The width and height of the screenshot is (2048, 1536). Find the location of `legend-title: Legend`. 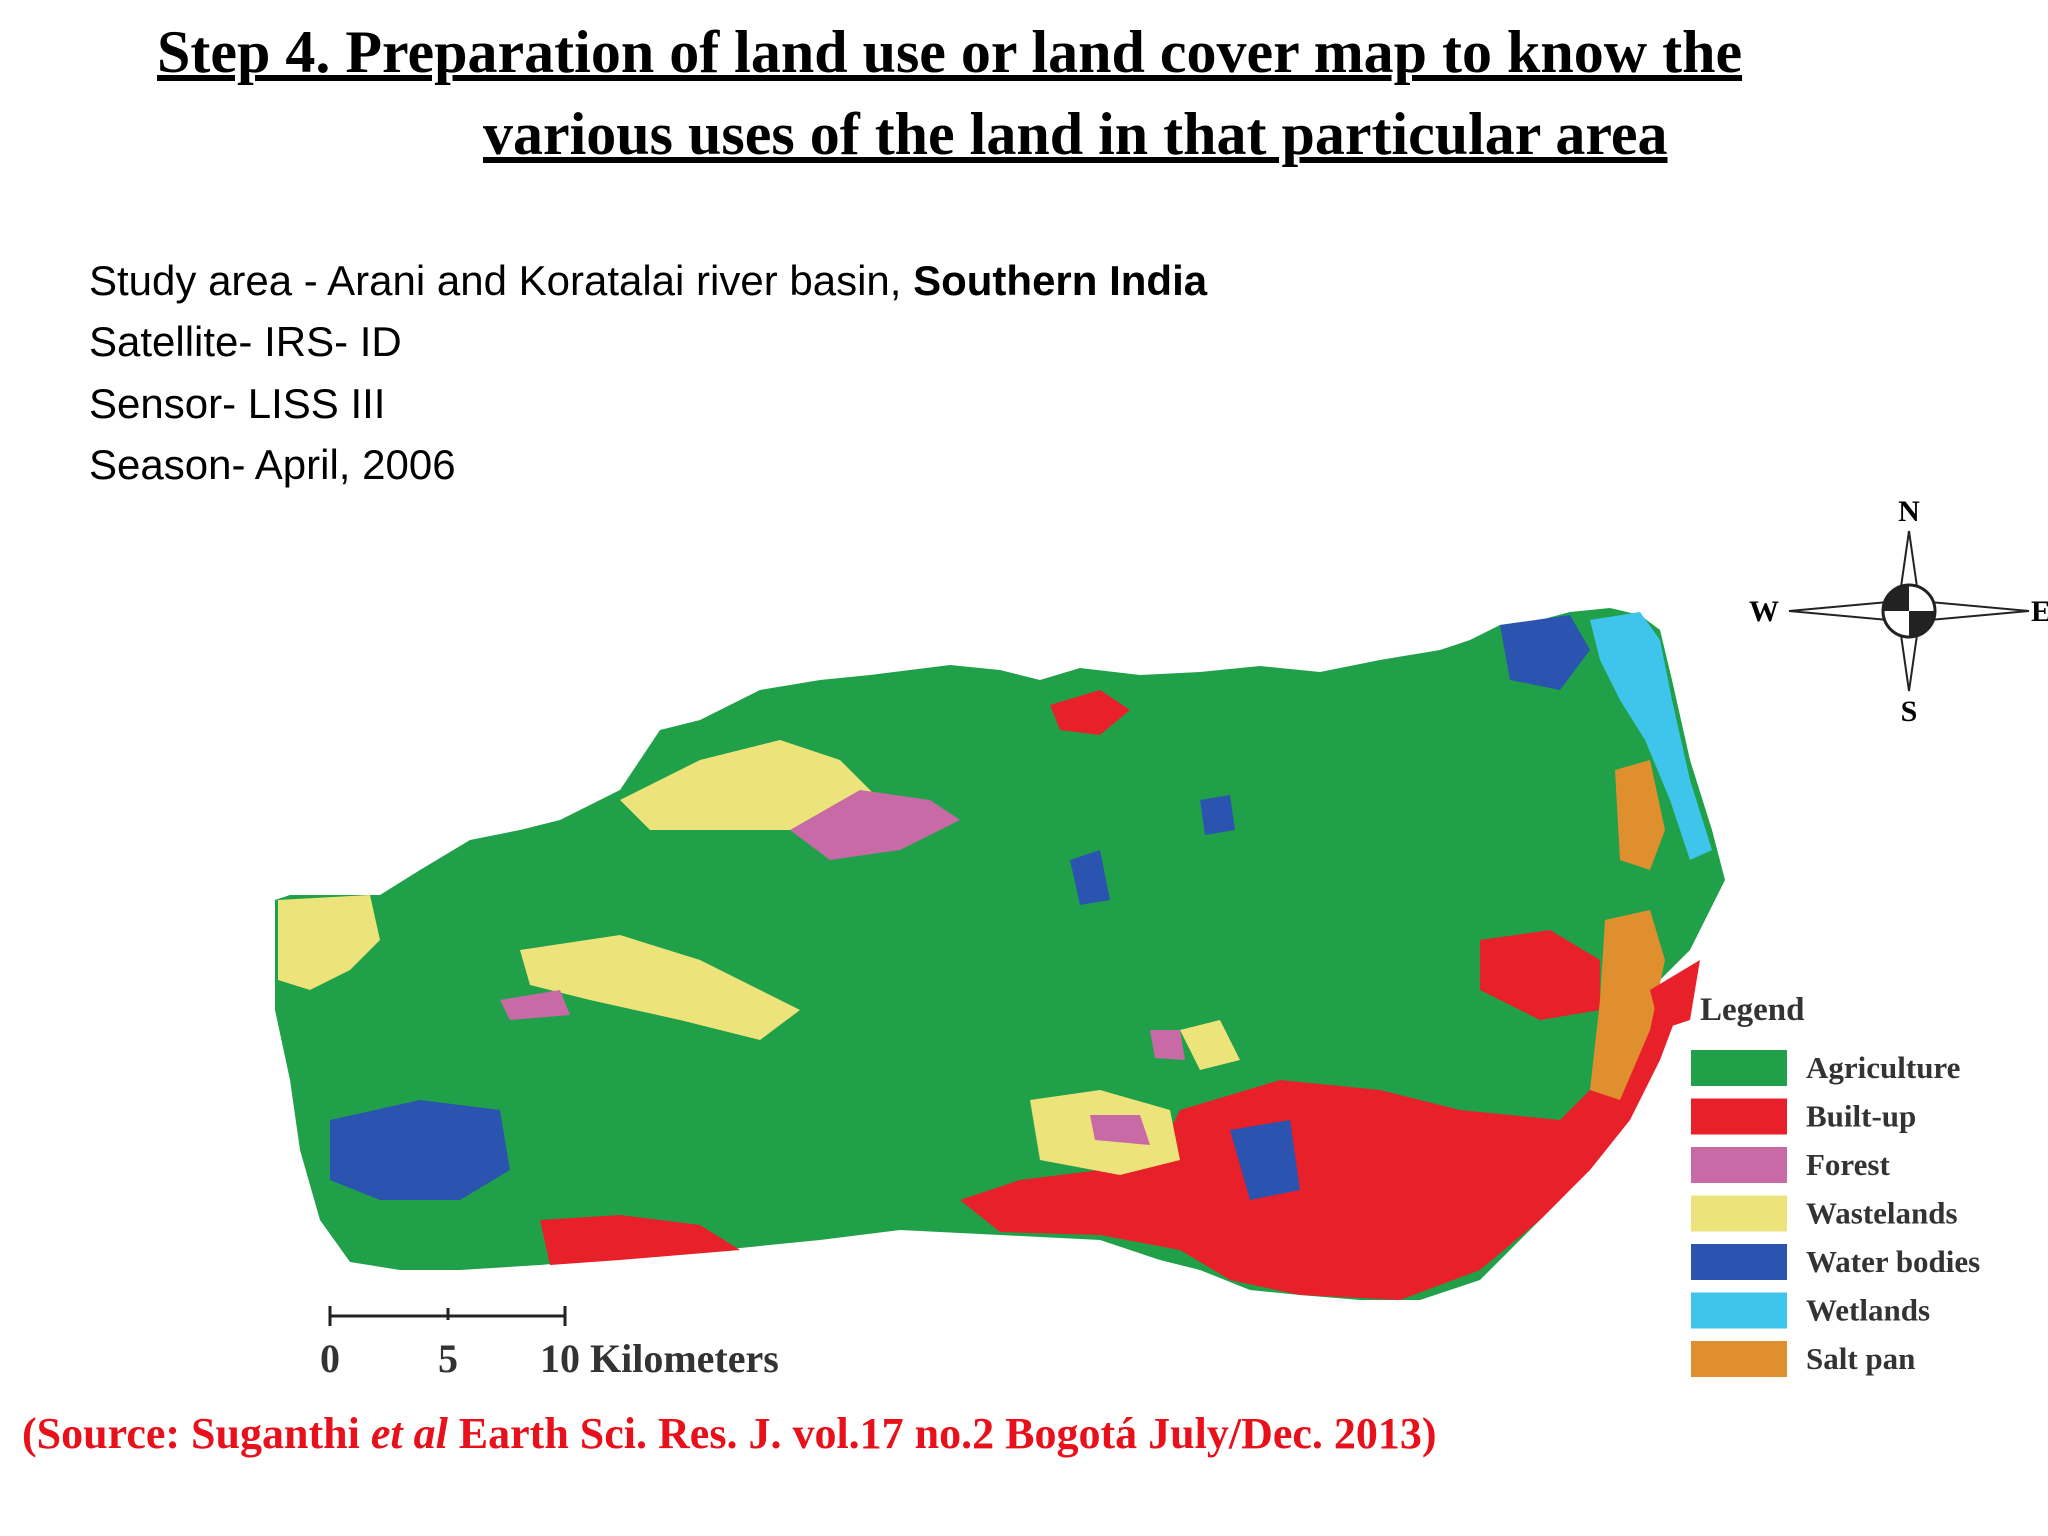

legend-title: Legend is located at coordinates (1752, 1010).